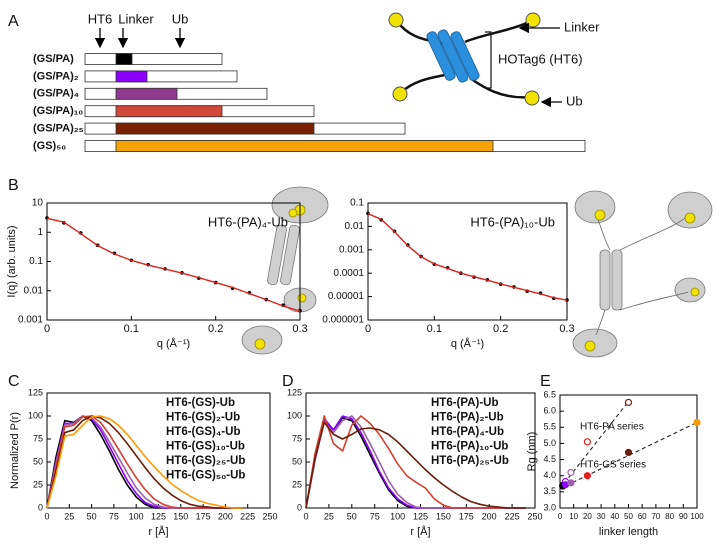  I want to click on x-tick-label: 75, so click(114, 516).